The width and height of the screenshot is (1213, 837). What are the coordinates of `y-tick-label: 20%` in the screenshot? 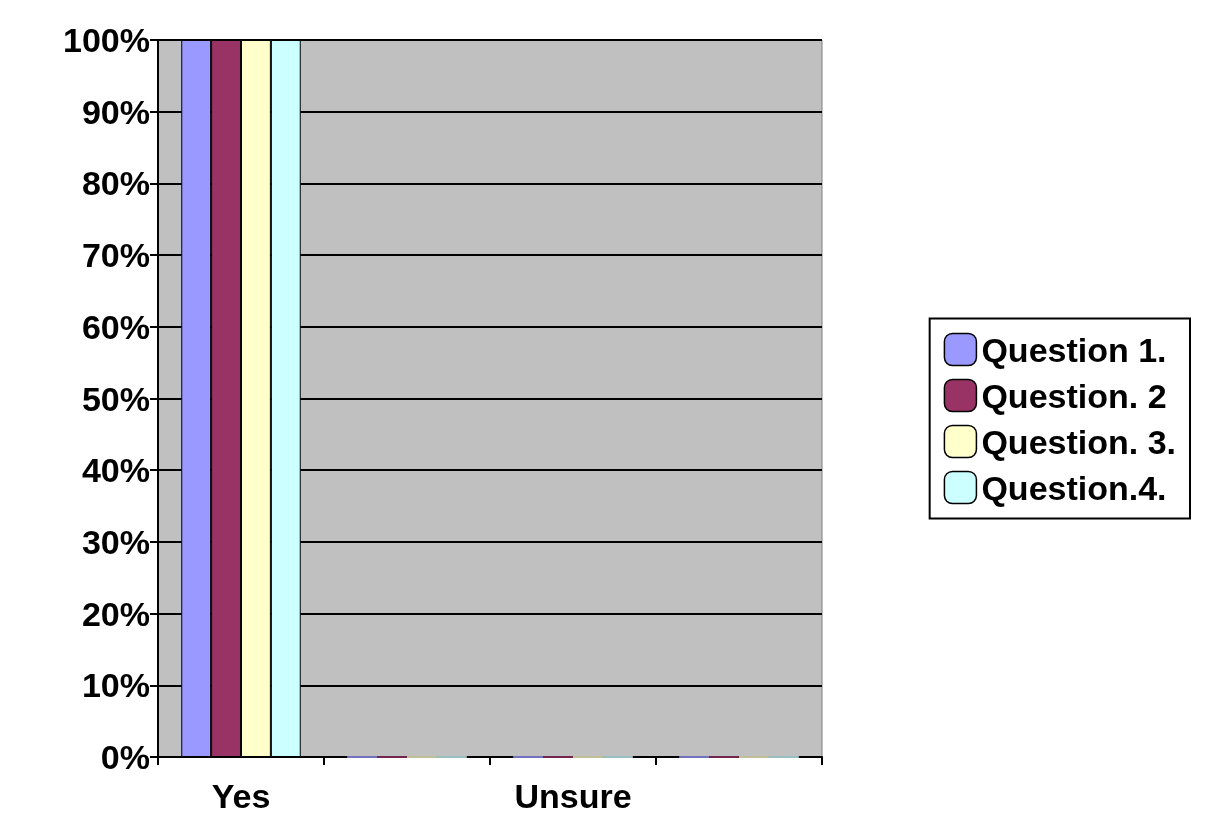 It's located at (115, 613).